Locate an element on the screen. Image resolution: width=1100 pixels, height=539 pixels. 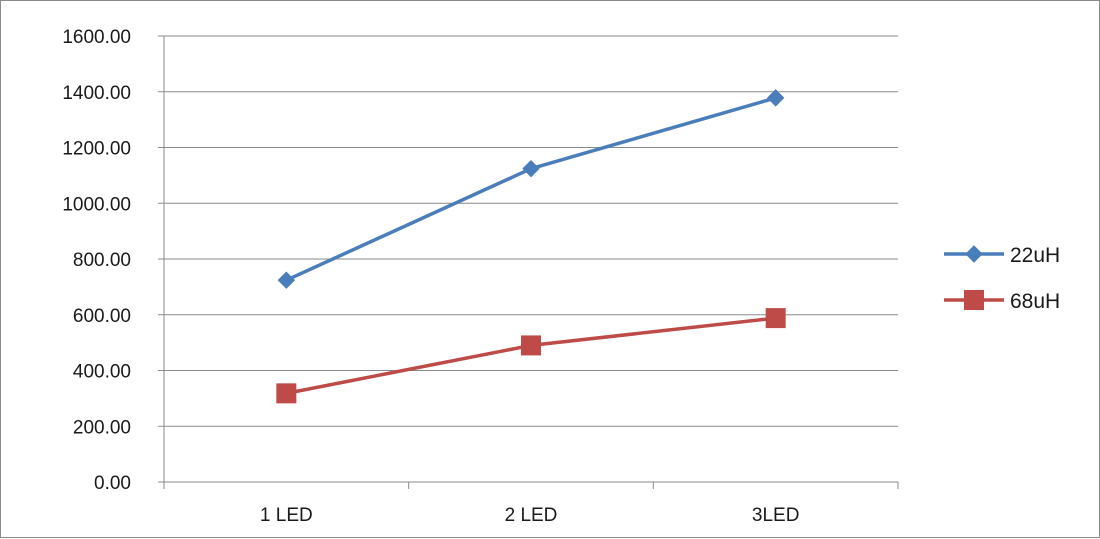
y-tick-label: 1200.00 is located at coordinates (96, 149).